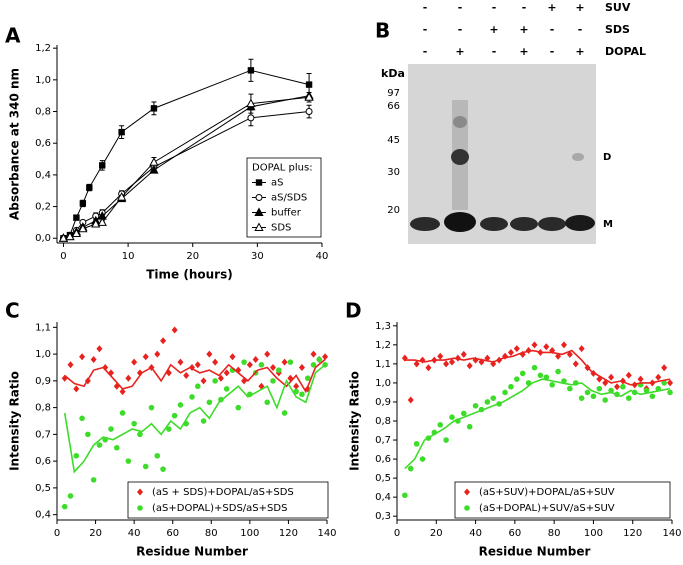 The width and height of the screenshot is (683, 565). I want to click on row-label: SDS, so click(617, 29).